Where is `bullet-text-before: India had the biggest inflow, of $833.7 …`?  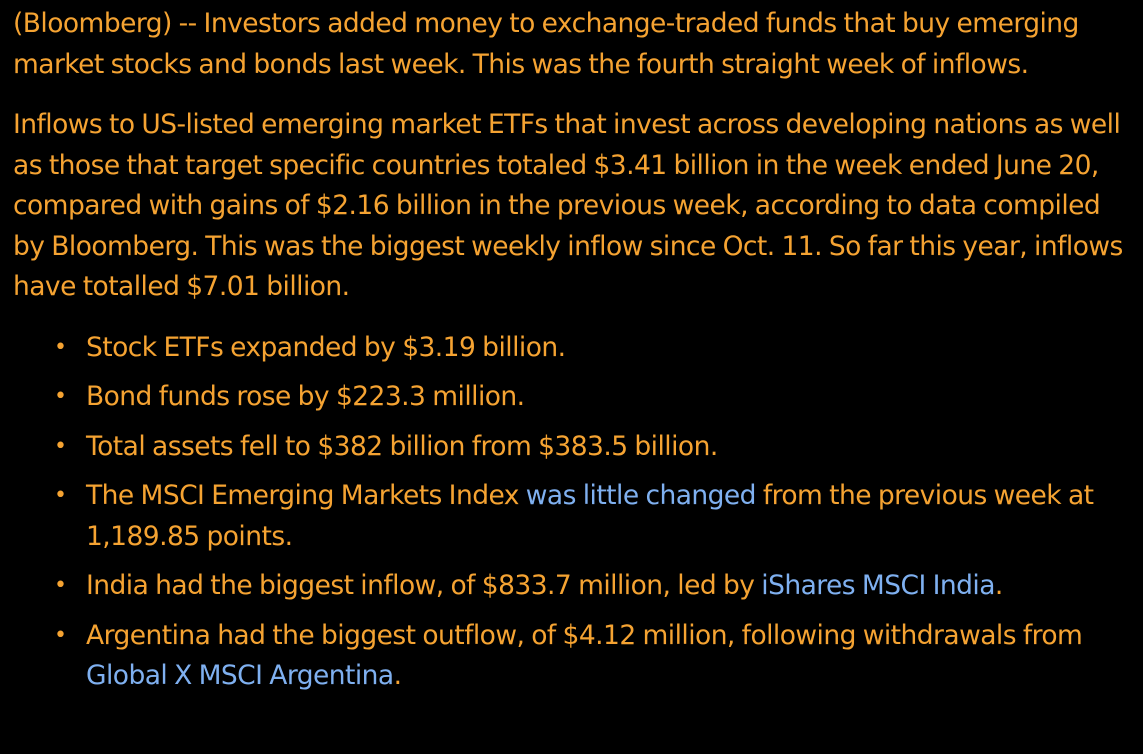
bullet-text-before: India had the biggest inflow, of $833.7 … is located at coordinates (424, 585).